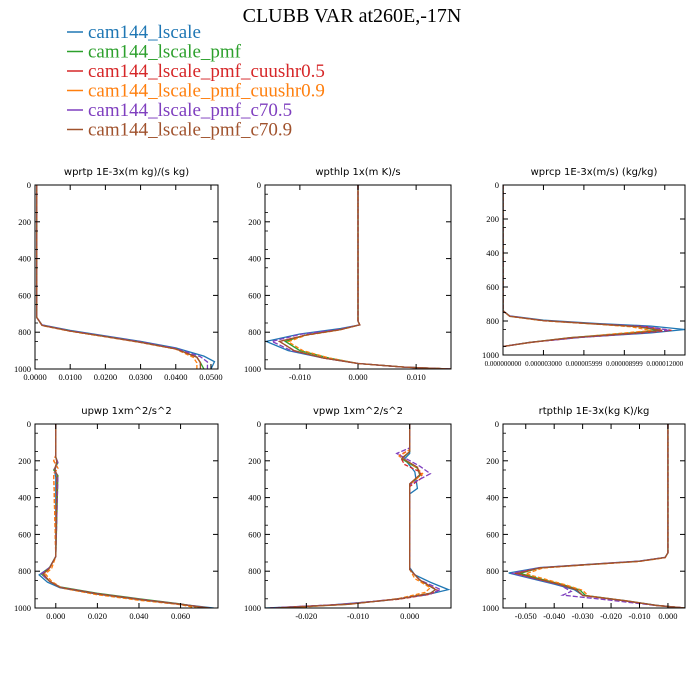 The image size is (700, 700). What do you see at coordinates (492, 321) in the screenshot?
I see `ytick-label-2-4: 800` at bounding box center [492, 321].